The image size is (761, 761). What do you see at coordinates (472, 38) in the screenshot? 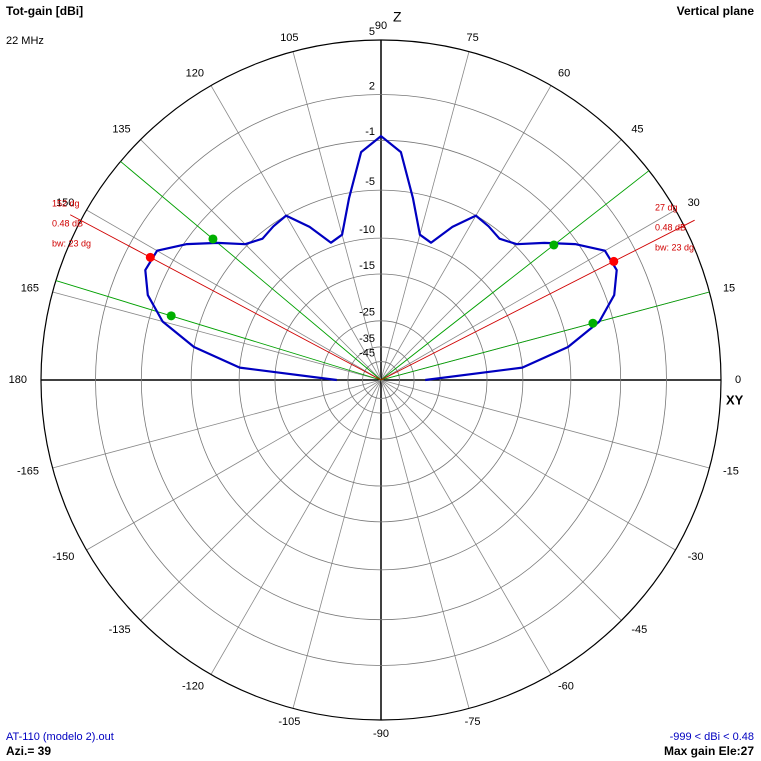
I see `angle-label: 75` at bounding box center [472, 38].